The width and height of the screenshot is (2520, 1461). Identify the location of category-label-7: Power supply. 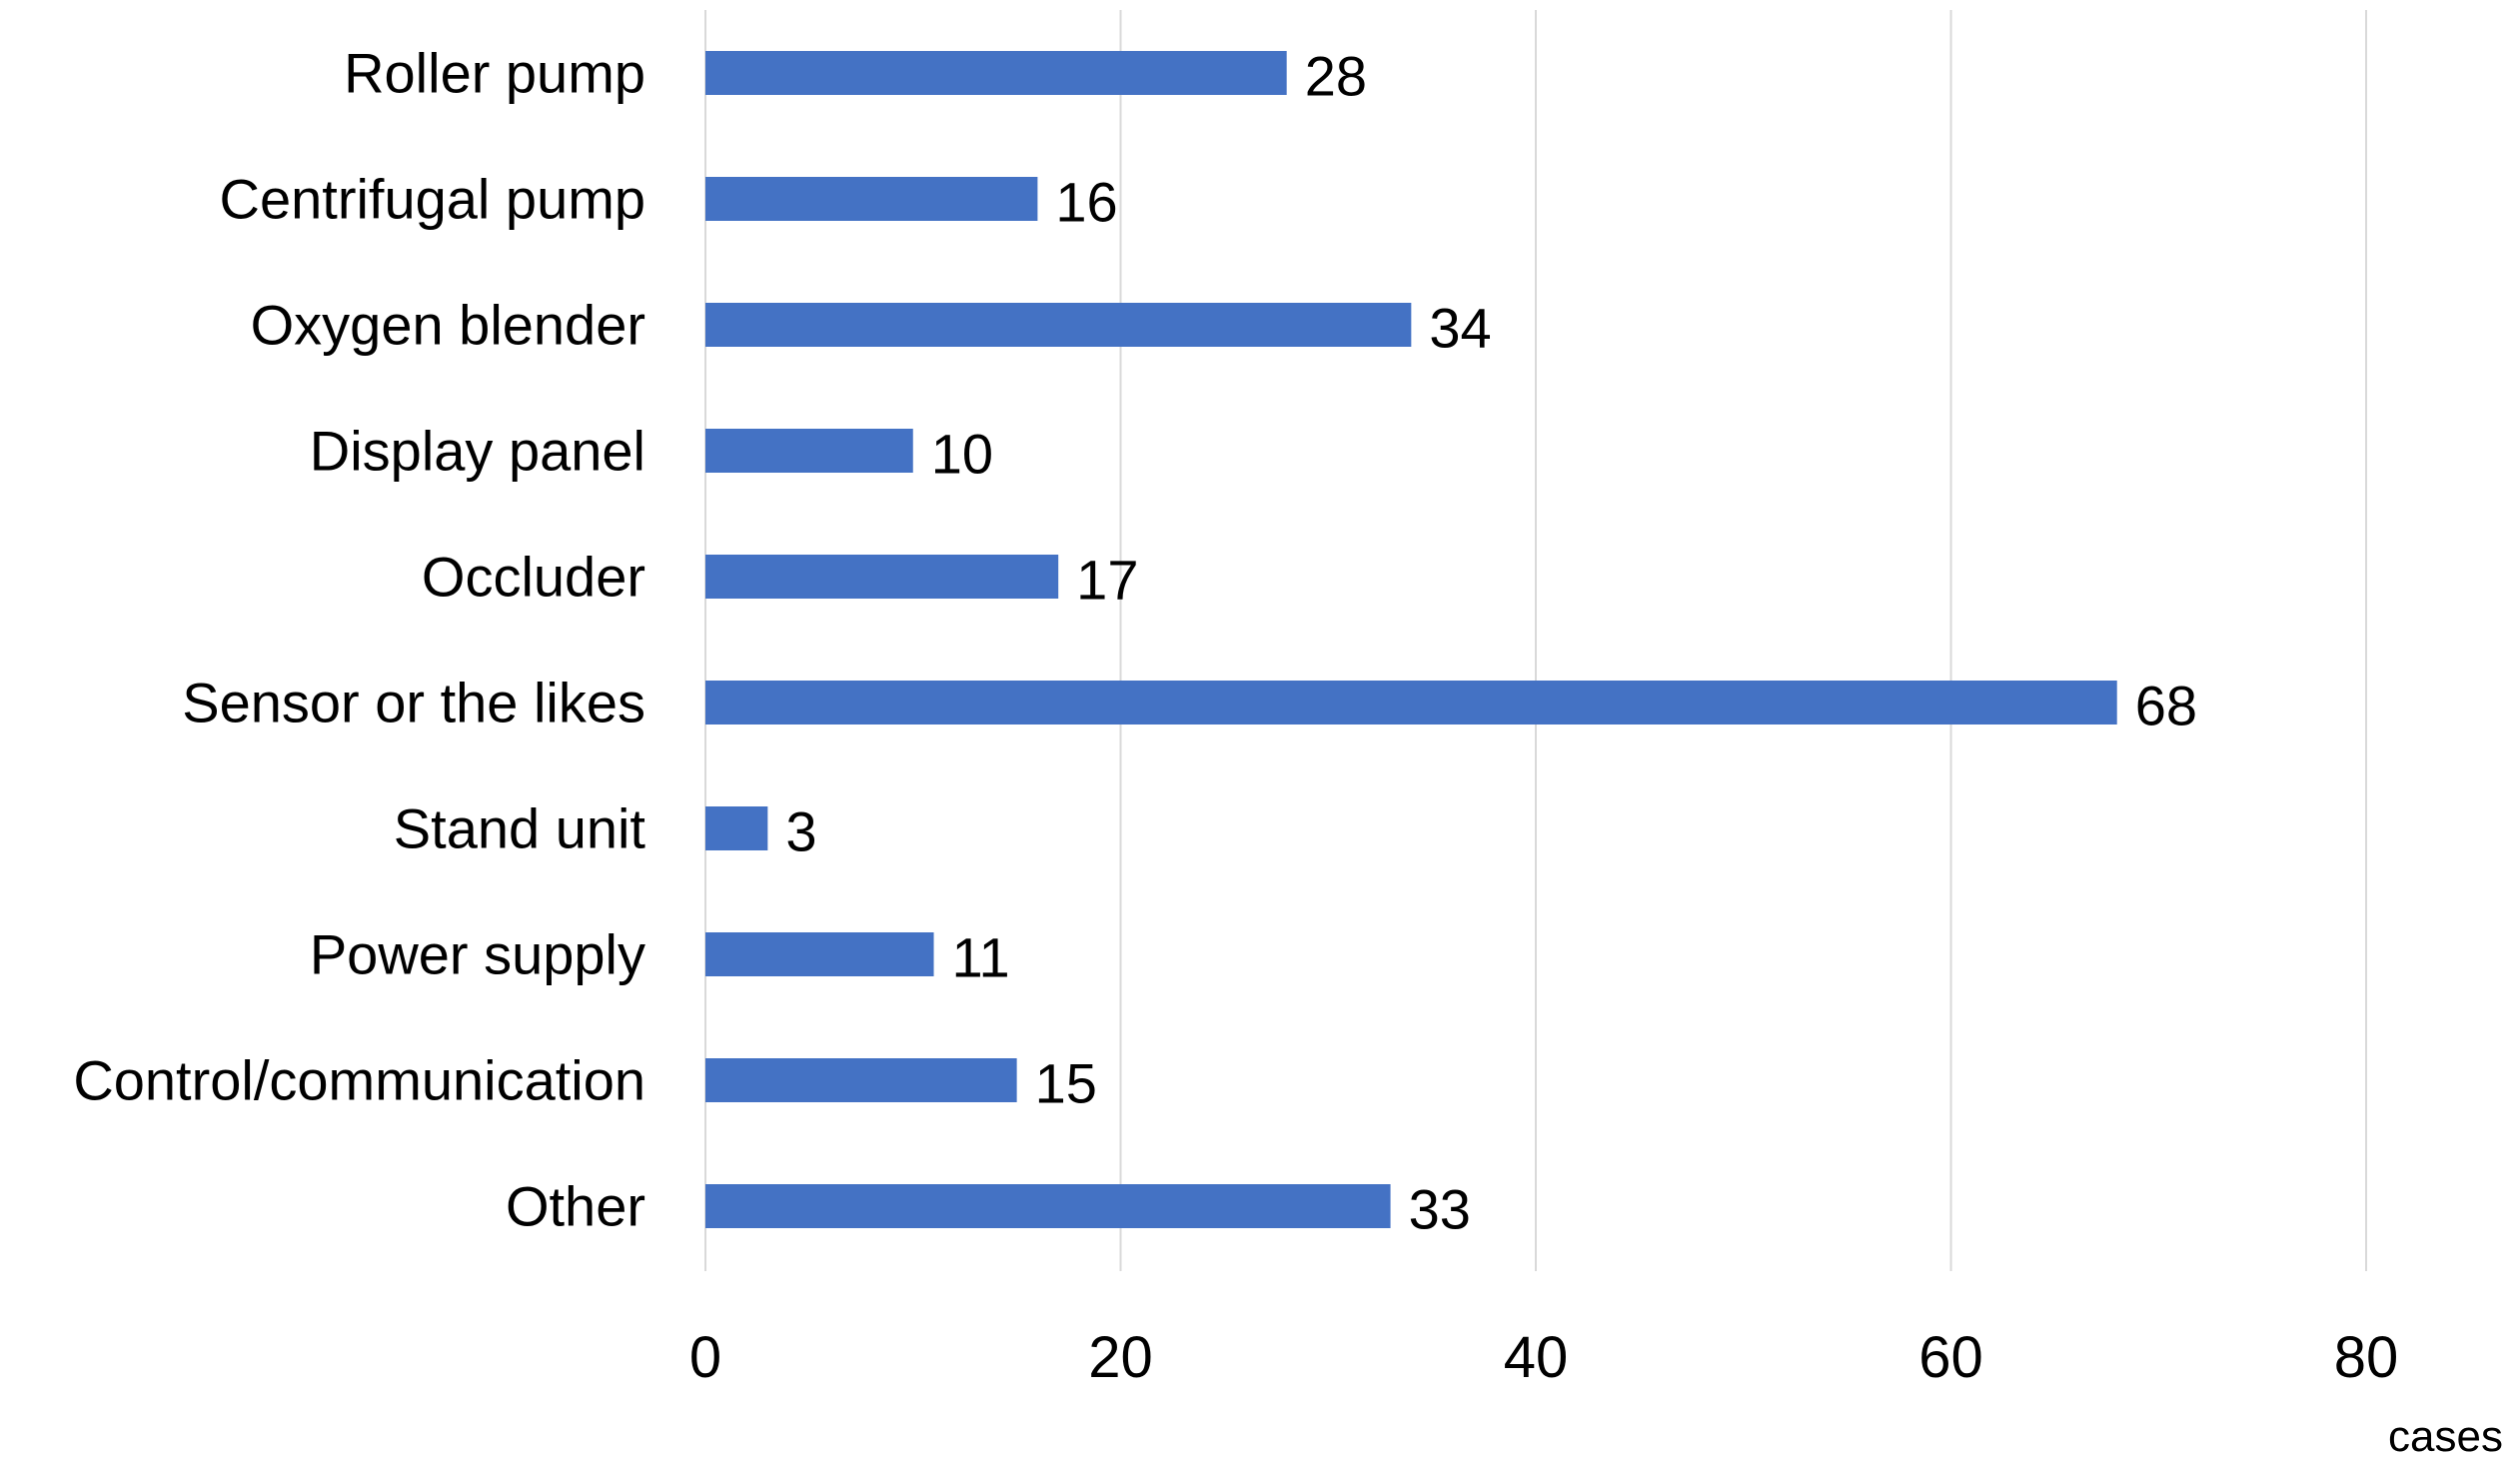
(477, 954).